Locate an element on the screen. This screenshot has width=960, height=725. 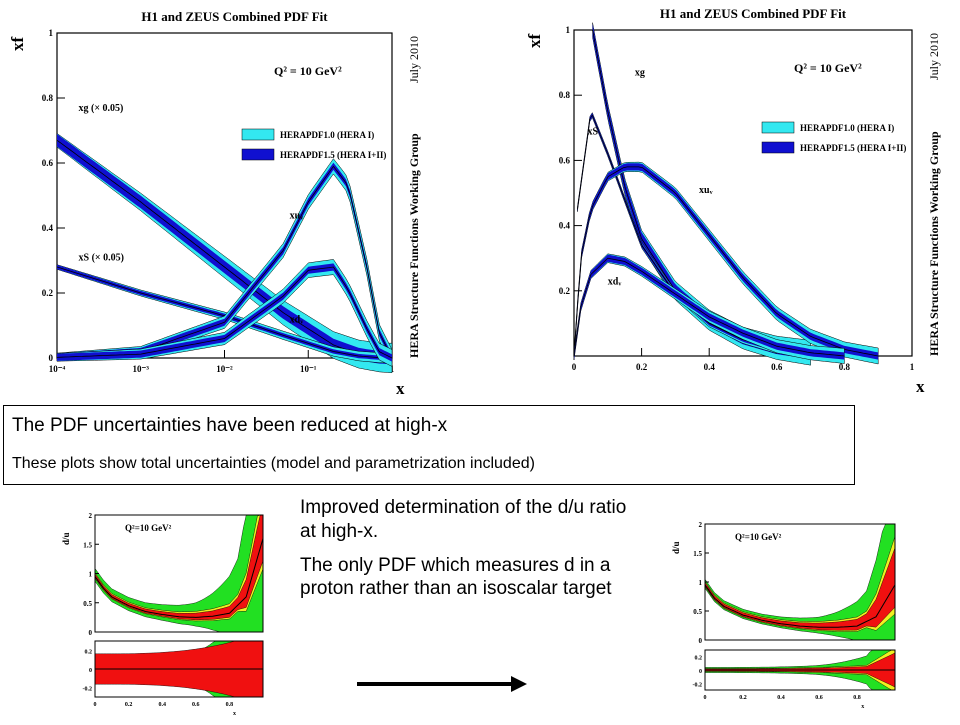
series-label: xS is located at coordinates (593, 131).